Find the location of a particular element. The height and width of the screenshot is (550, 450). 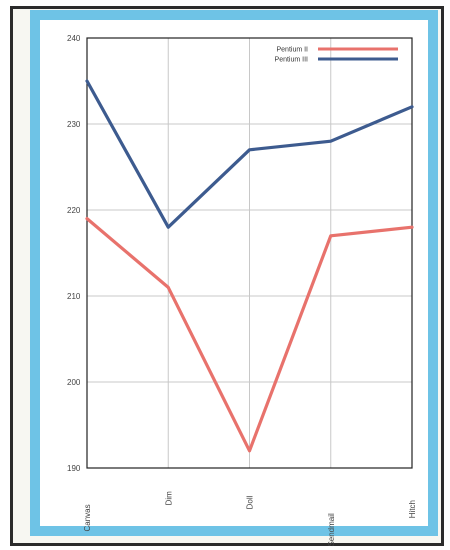

x-tick-label: Dim is located at coordinates (168, 498).